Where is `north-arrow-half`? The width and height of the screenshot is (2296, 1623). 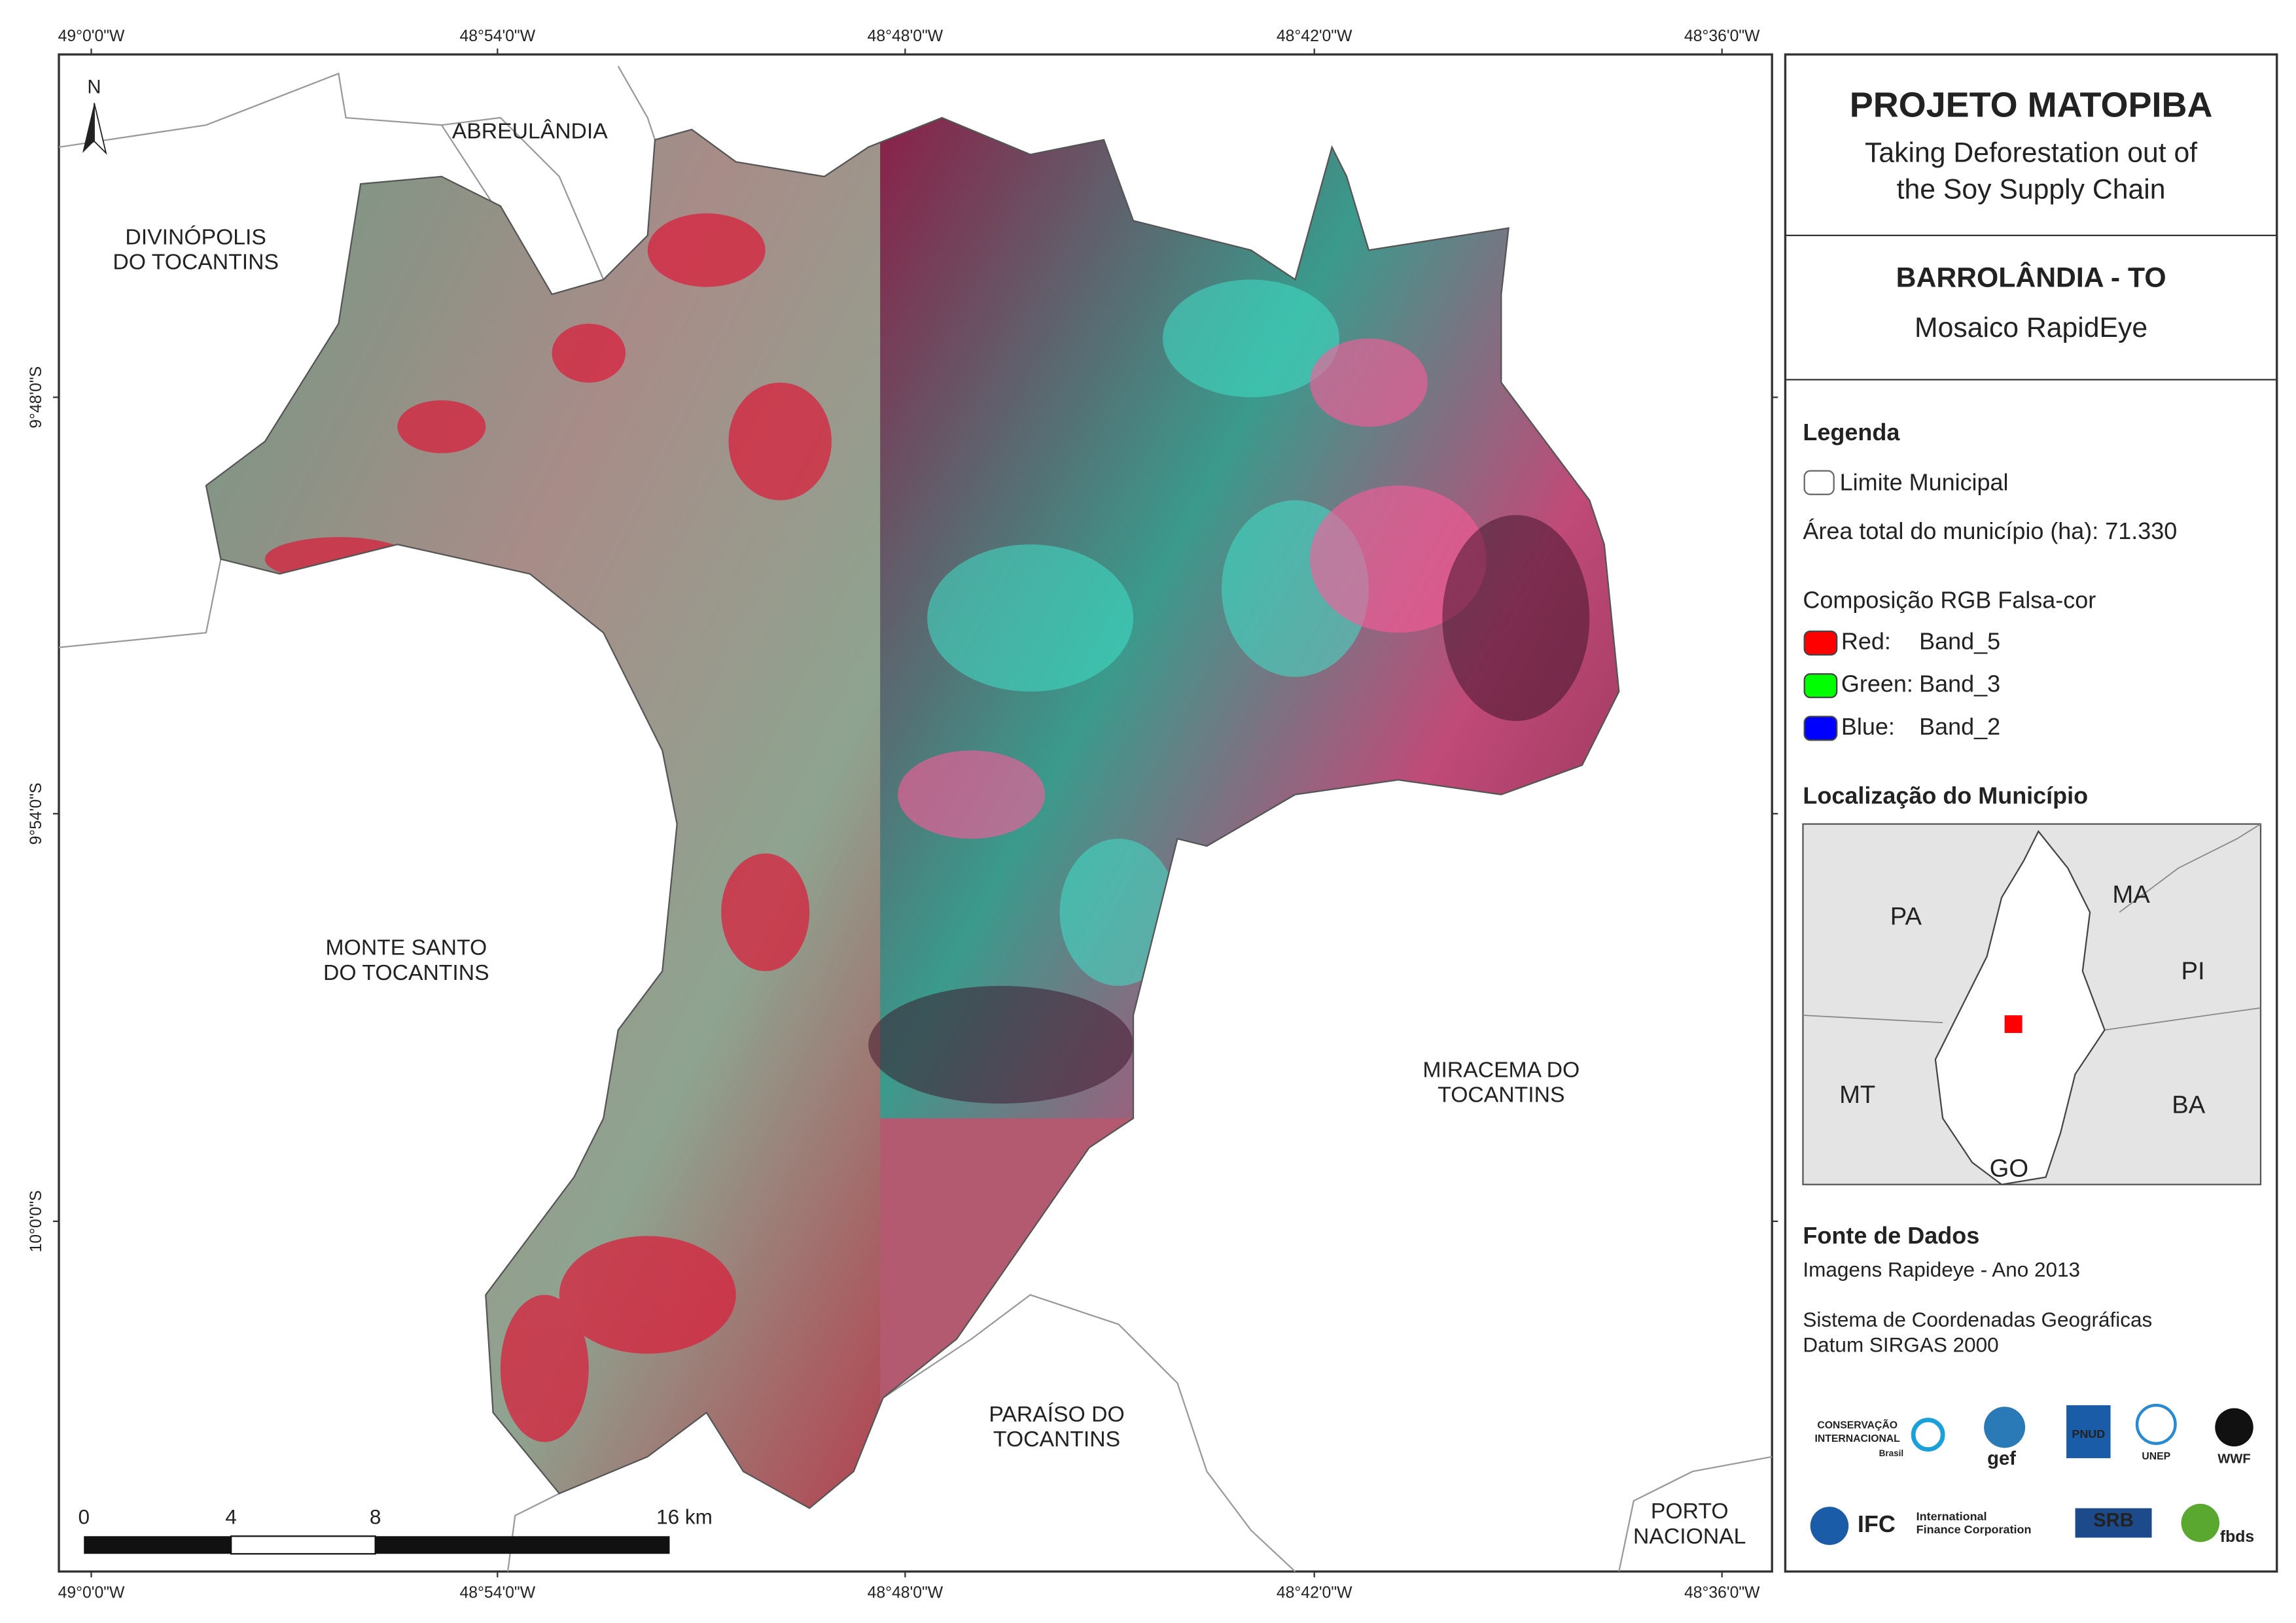
north-arrow-half is located at coordinates (100, 129).